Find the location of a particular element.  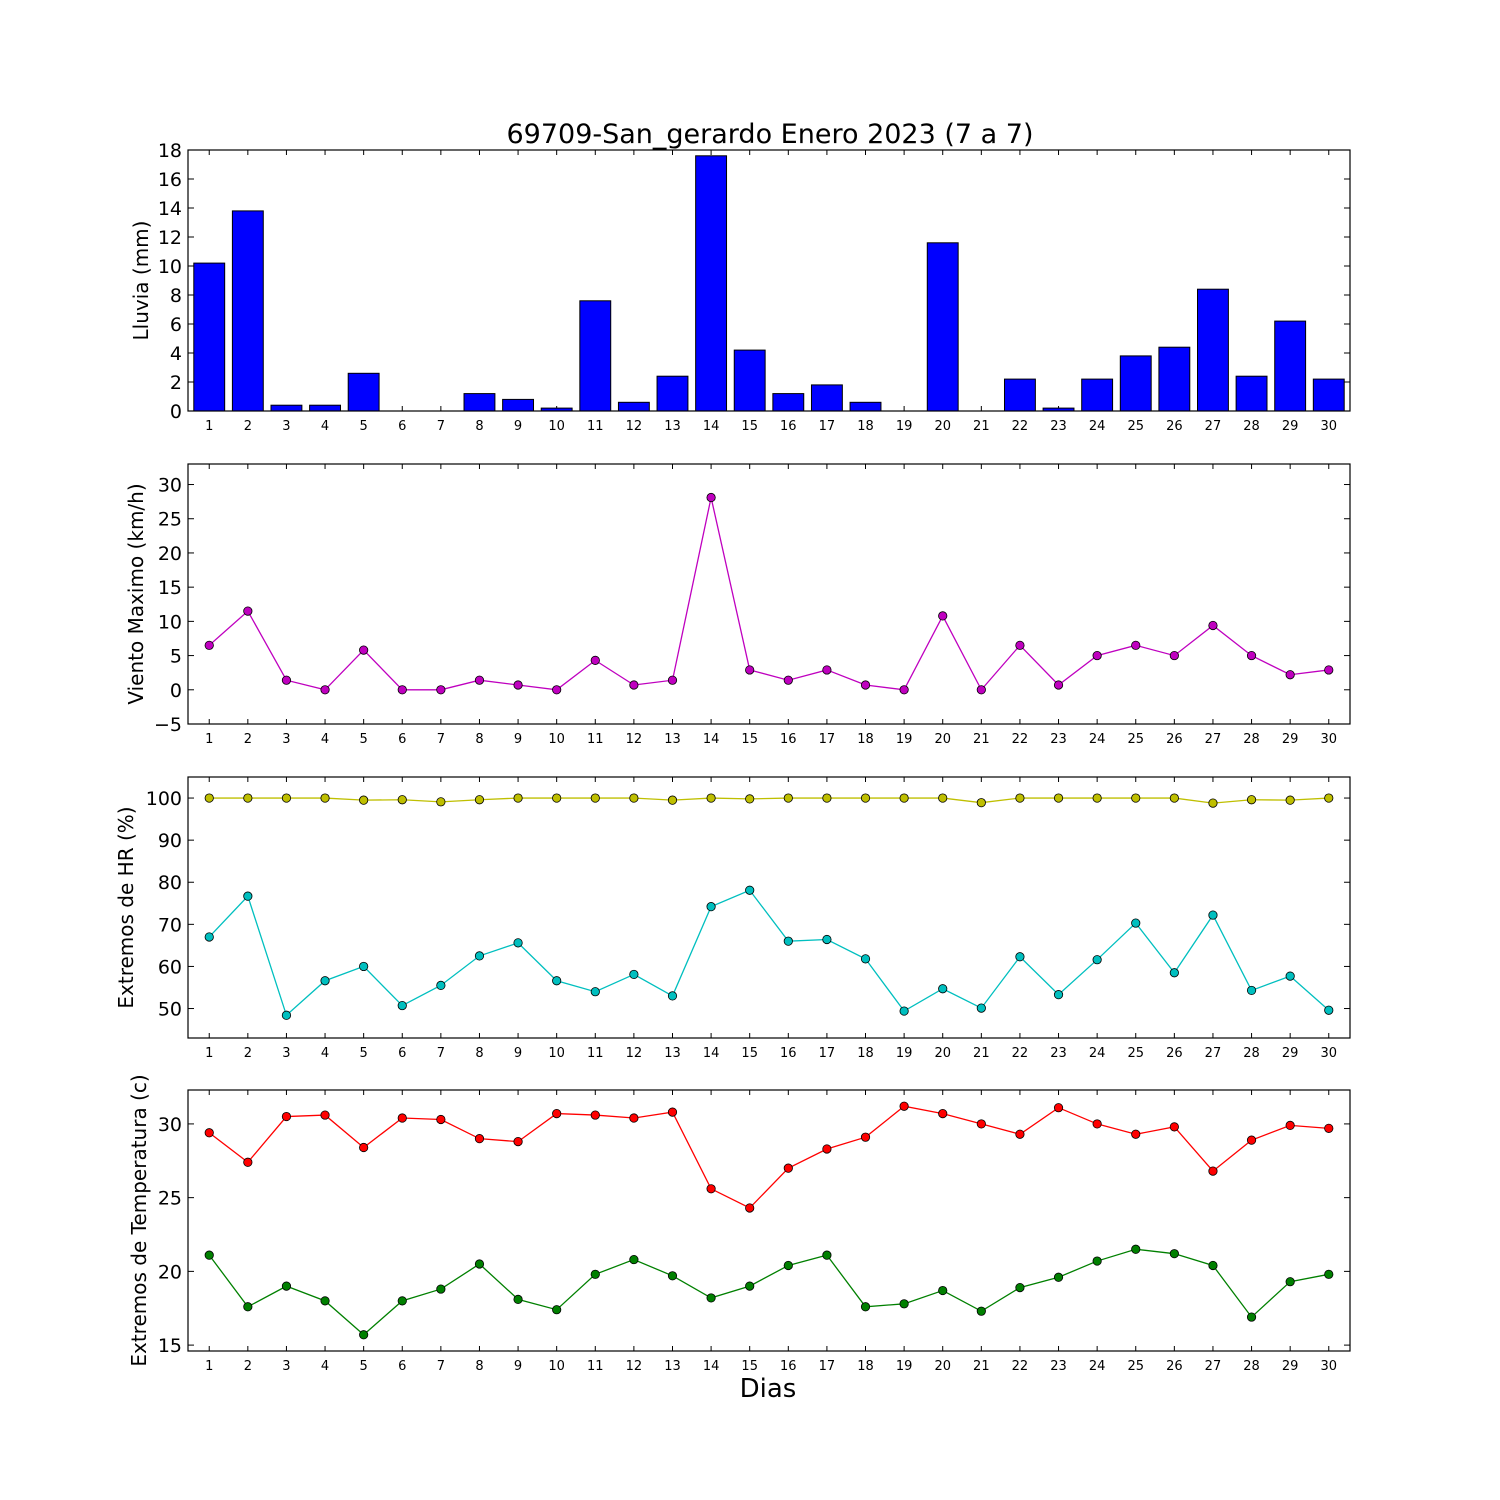

hr-xtick-label: 12 is located at coordinates (634, 1053).